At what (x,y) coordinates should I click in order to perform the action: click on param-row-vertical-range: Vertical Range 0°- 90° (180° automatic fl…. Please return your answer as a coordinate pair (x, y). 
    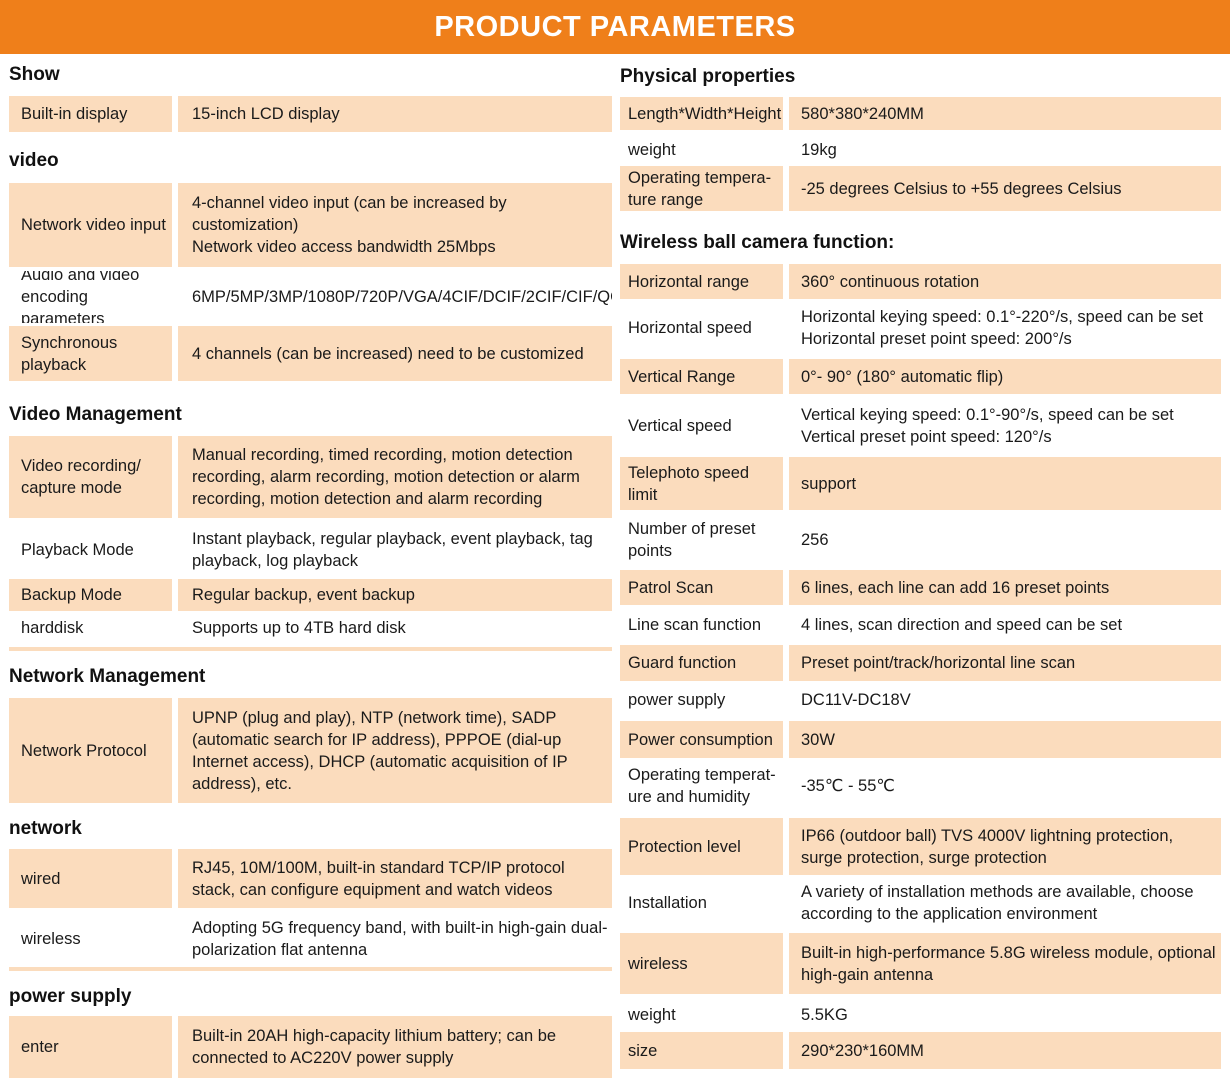
    Looking at the image, I should click on (920, 376).